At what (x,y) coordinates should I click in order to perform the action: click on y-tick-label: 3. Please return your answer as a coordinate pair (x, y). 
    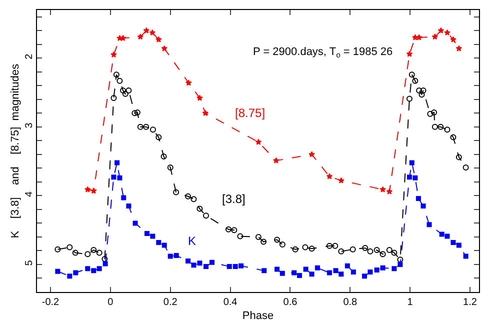
    Looking at the image, I should click on (29, 125).